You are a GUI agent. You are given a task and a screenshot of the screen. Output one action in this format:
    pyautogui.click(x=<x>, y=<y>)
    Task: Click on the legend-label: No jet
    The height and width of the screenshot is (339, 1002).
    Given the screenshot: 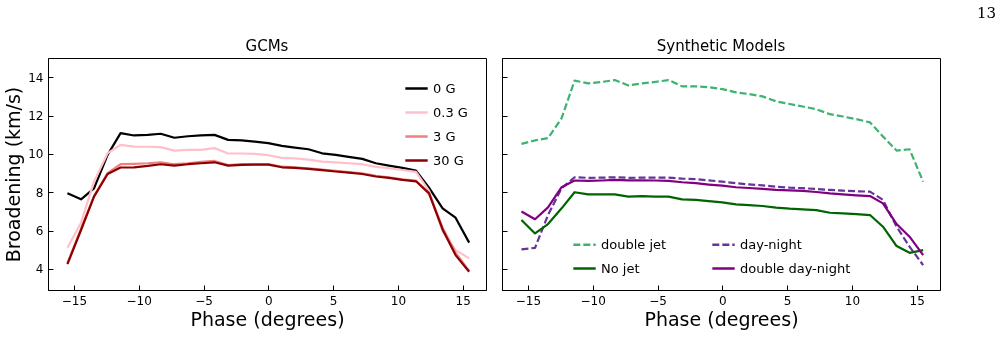 What is the action you would take?
    pyautogui.click(x=620, y=268)
    